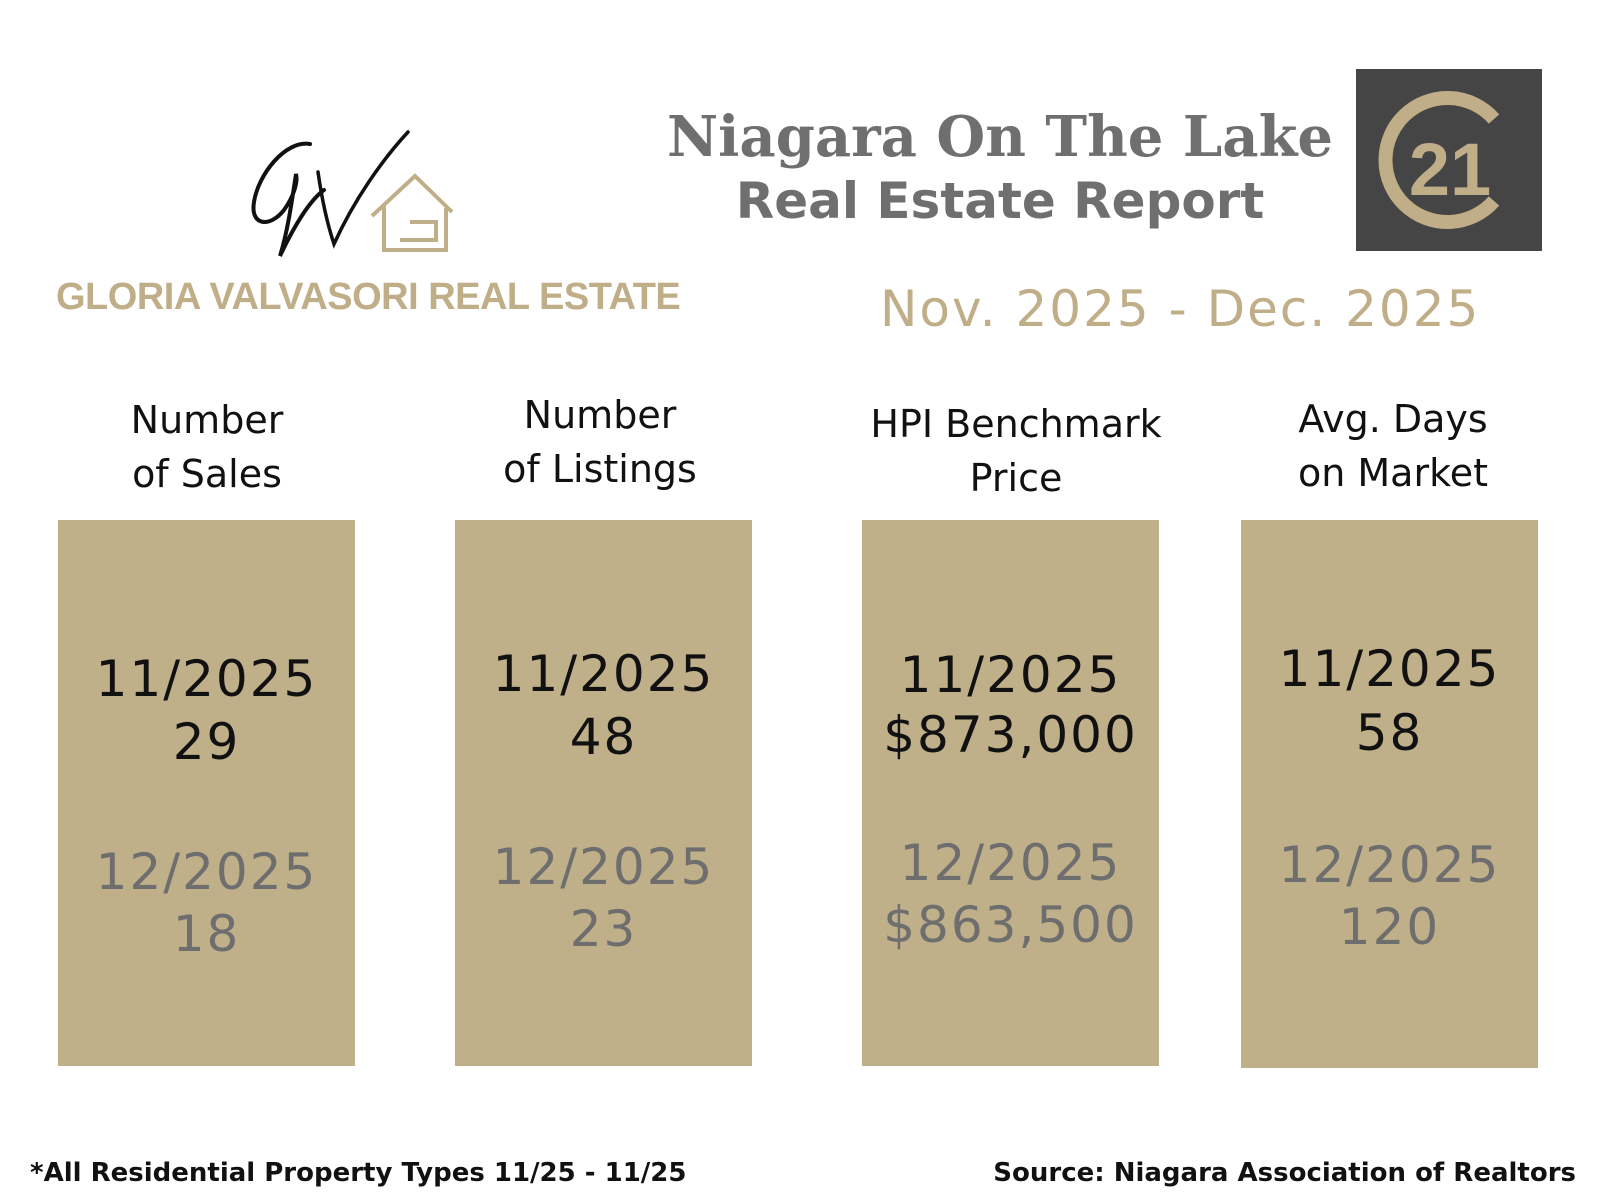  What do you see at coordinates (1389, 927) in the screenshot?
I see `previous-value: 120` at bounding box center [1389, 927].